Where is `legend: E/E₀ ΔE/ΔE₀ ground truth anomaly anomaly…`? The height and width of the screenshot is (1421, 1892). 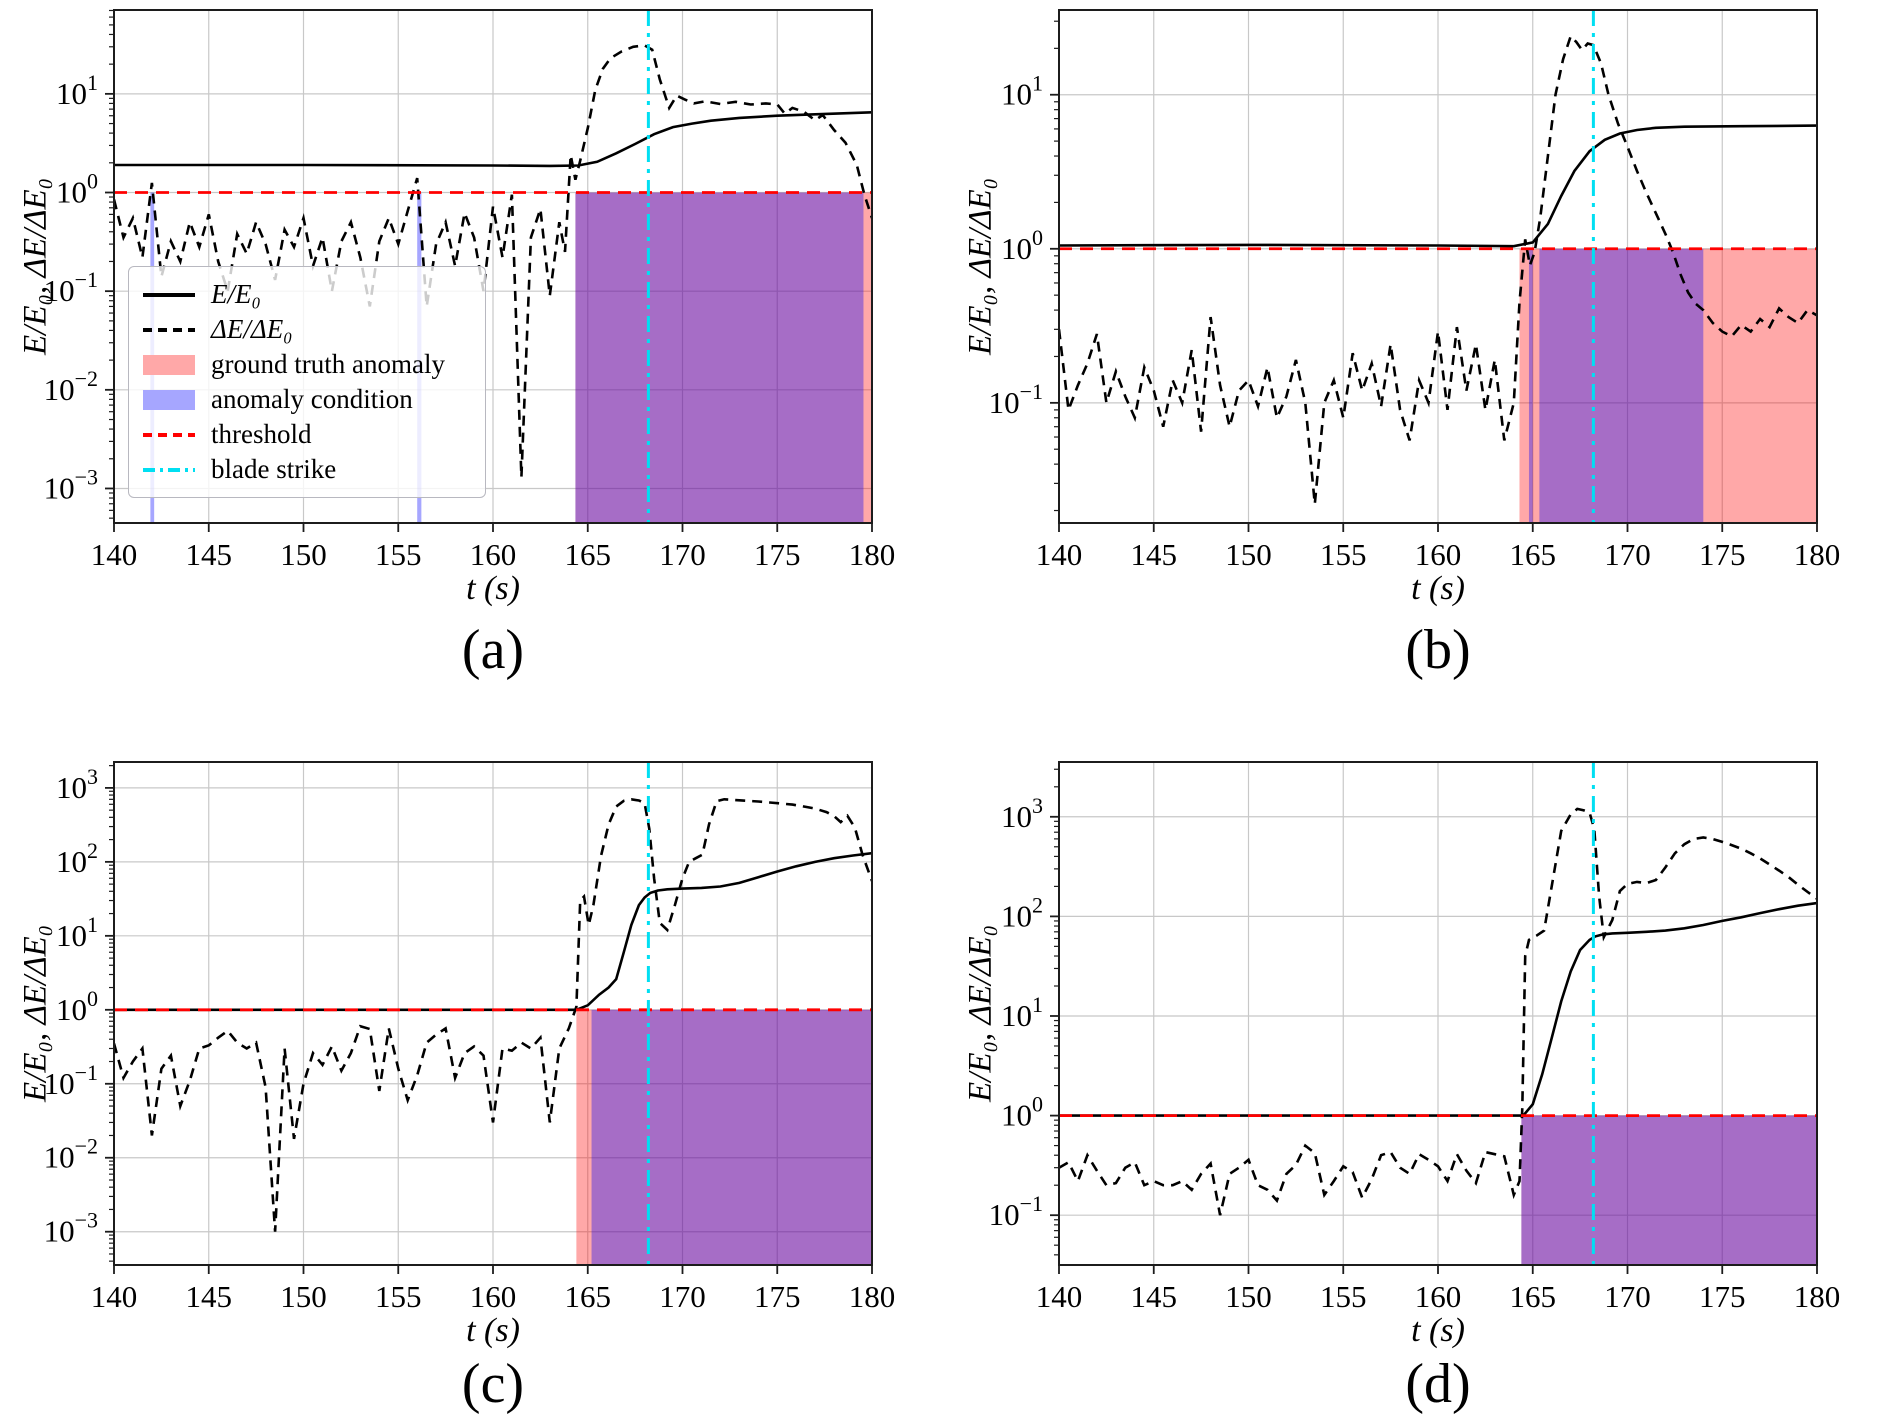
legend: E/E₀ ΔE/ΔE₀ ground truth anomaly anomaly… is located at coordinates (307, 382).